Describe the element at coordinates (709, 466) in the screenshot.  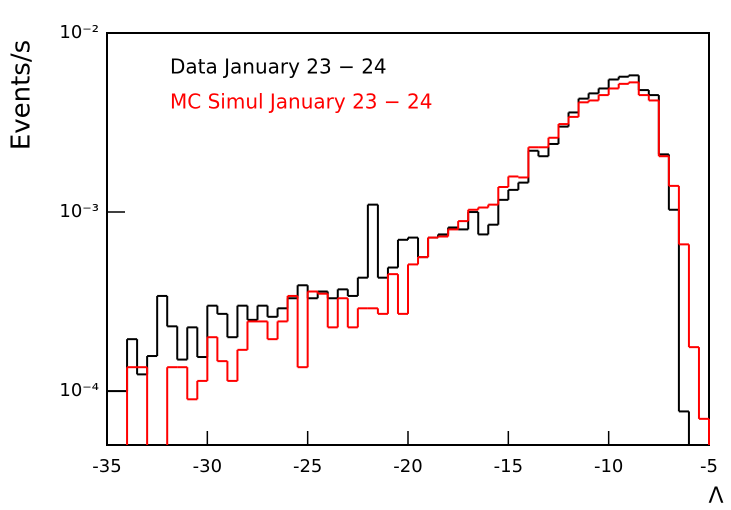
I see `x-tick-label: -5` at that location.